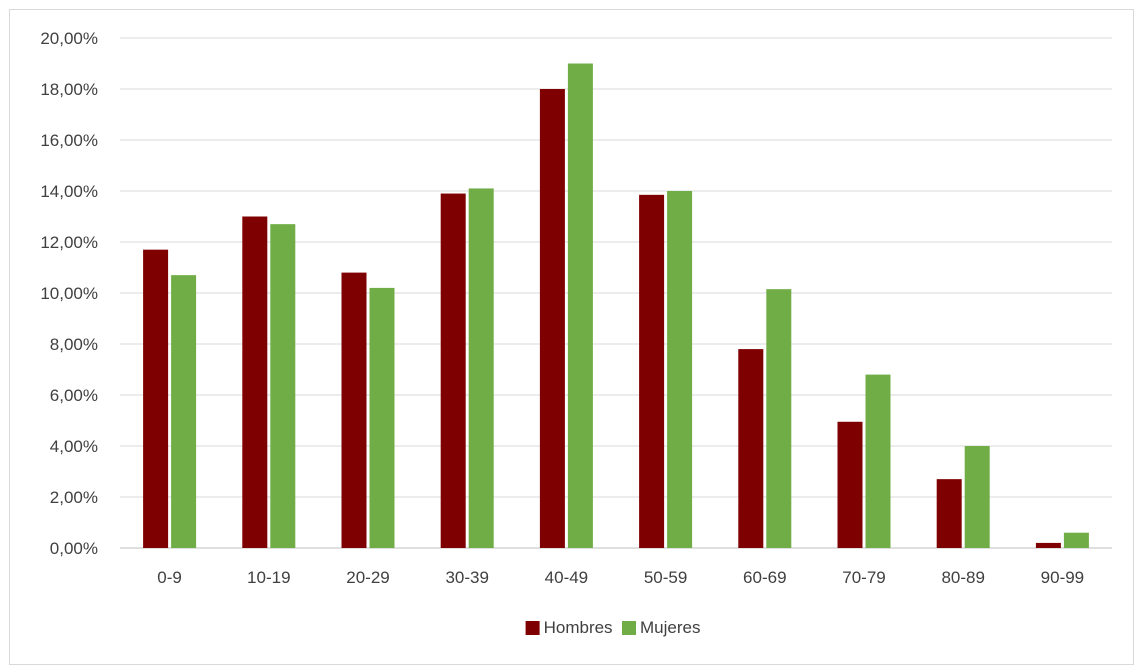 The height and width of the screenshot is (666, 1135). Describe the element at coordinates (466, 577) in the screenshot. I see `x-tick-label: 30-39` at that location.